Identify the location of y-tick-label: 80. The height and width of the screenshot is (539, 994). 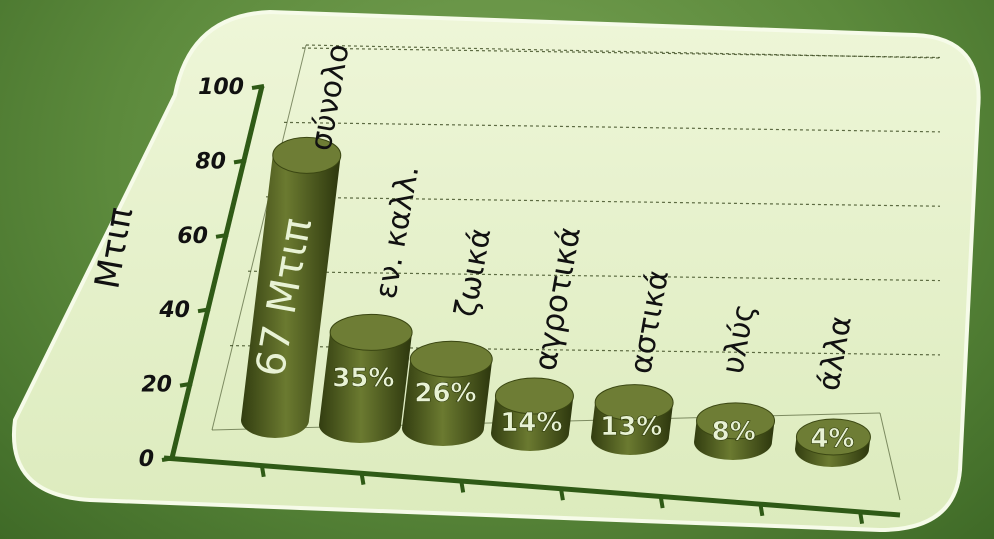
(210, 161).